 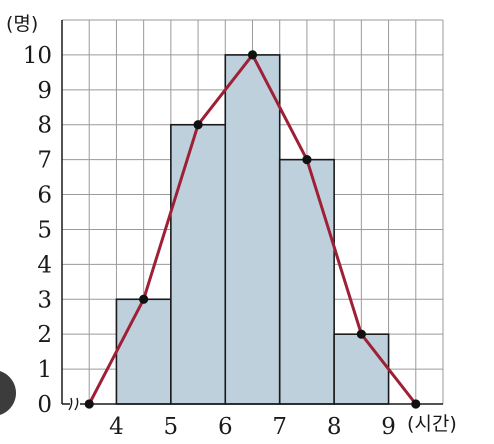 What do you see at coordinates (432, 424) in the screenshot?
I see `x-axis-unit-label: (시간)` at bounding box center [432, 424].